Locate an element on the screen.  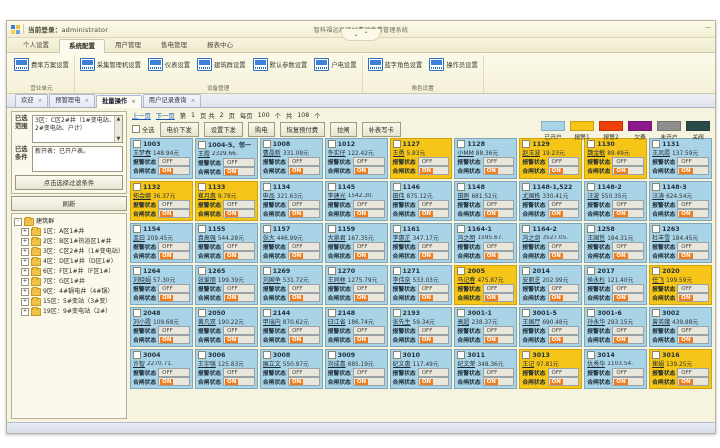
meter-card: 2020 任飞 199.59元 报警状态 OFF 合闸状态 ON is located at coordinates (680, 285).